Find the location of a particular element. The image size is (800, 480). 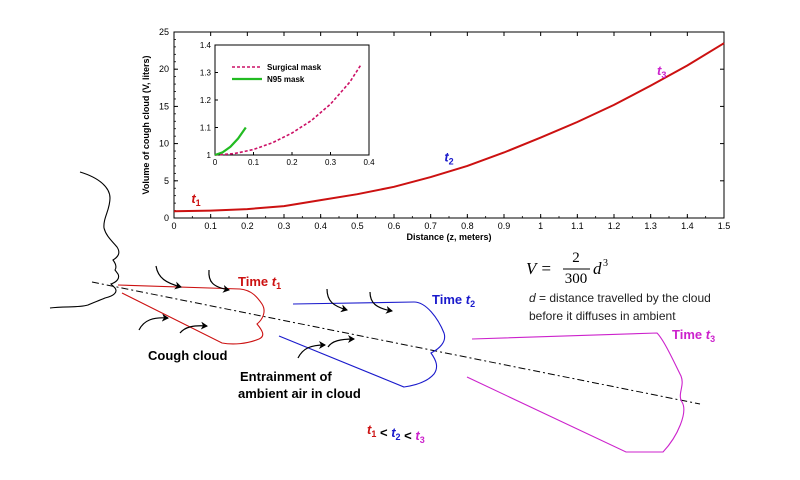

legend-n95-label: N95 mask is located at coordinates (286, 79).